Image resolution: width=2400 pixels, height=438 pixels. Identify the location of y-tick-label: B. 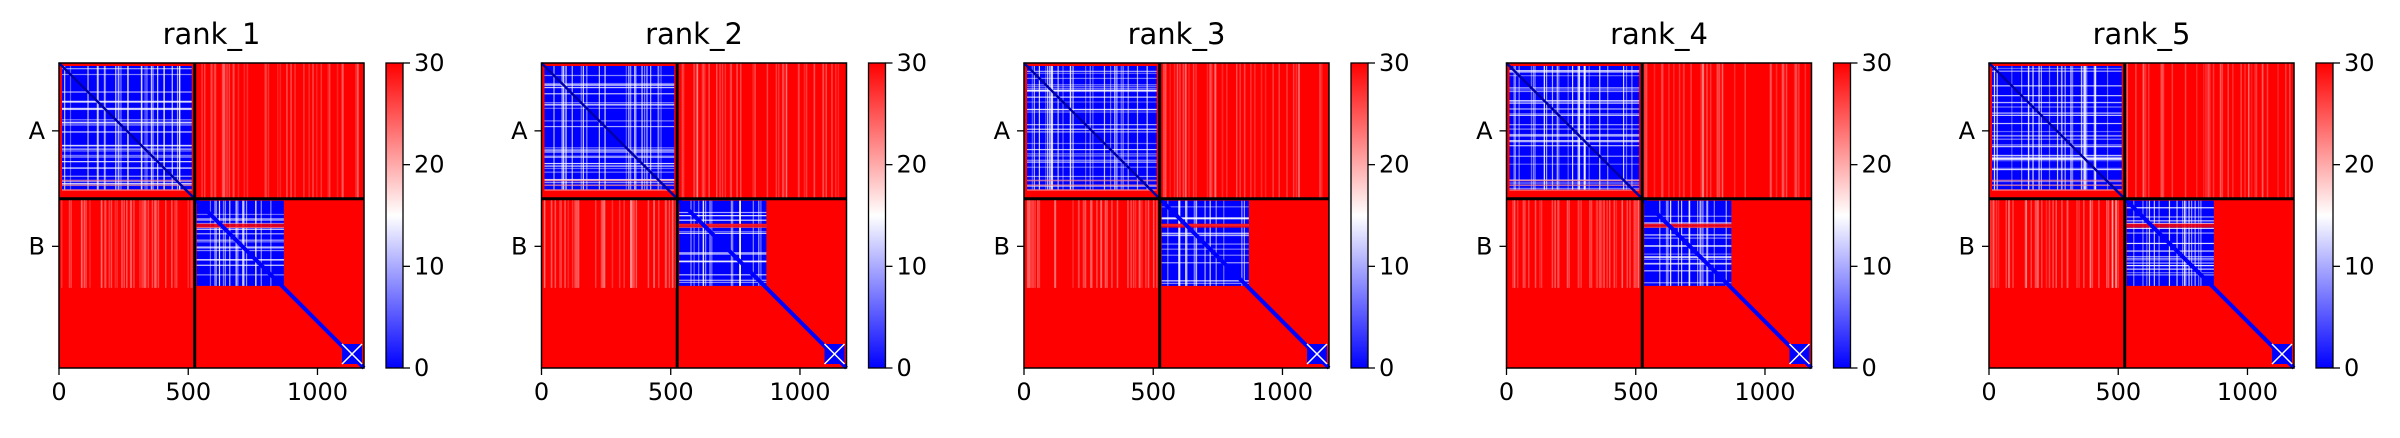
(1484, 246).